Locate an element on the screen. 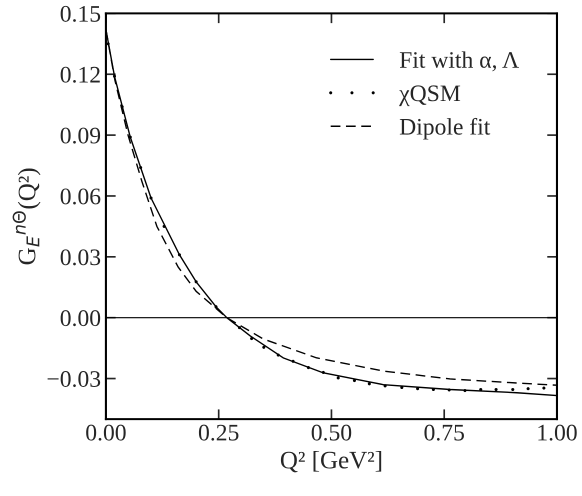 This screenshot has width=582, height=496. legend-label: χQSM is located at coordinates (429, 95).